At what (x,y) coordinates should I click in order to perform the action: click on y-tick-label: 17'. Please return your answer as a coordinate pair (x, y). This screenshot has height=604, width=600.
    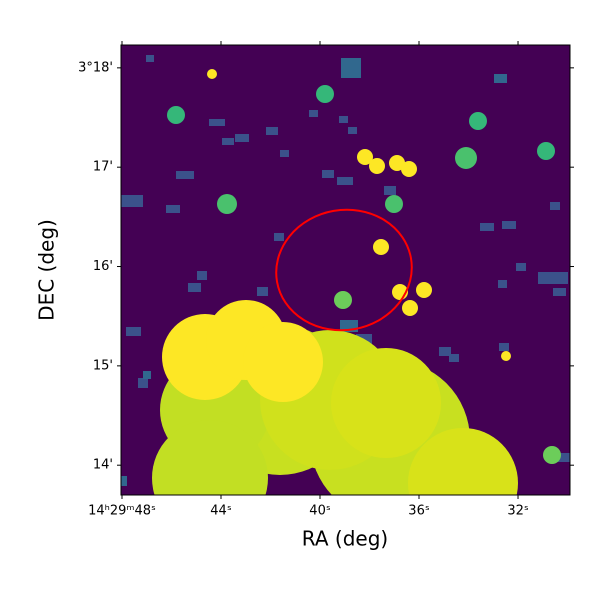
    Looking at the image, I should click on (103, 167).